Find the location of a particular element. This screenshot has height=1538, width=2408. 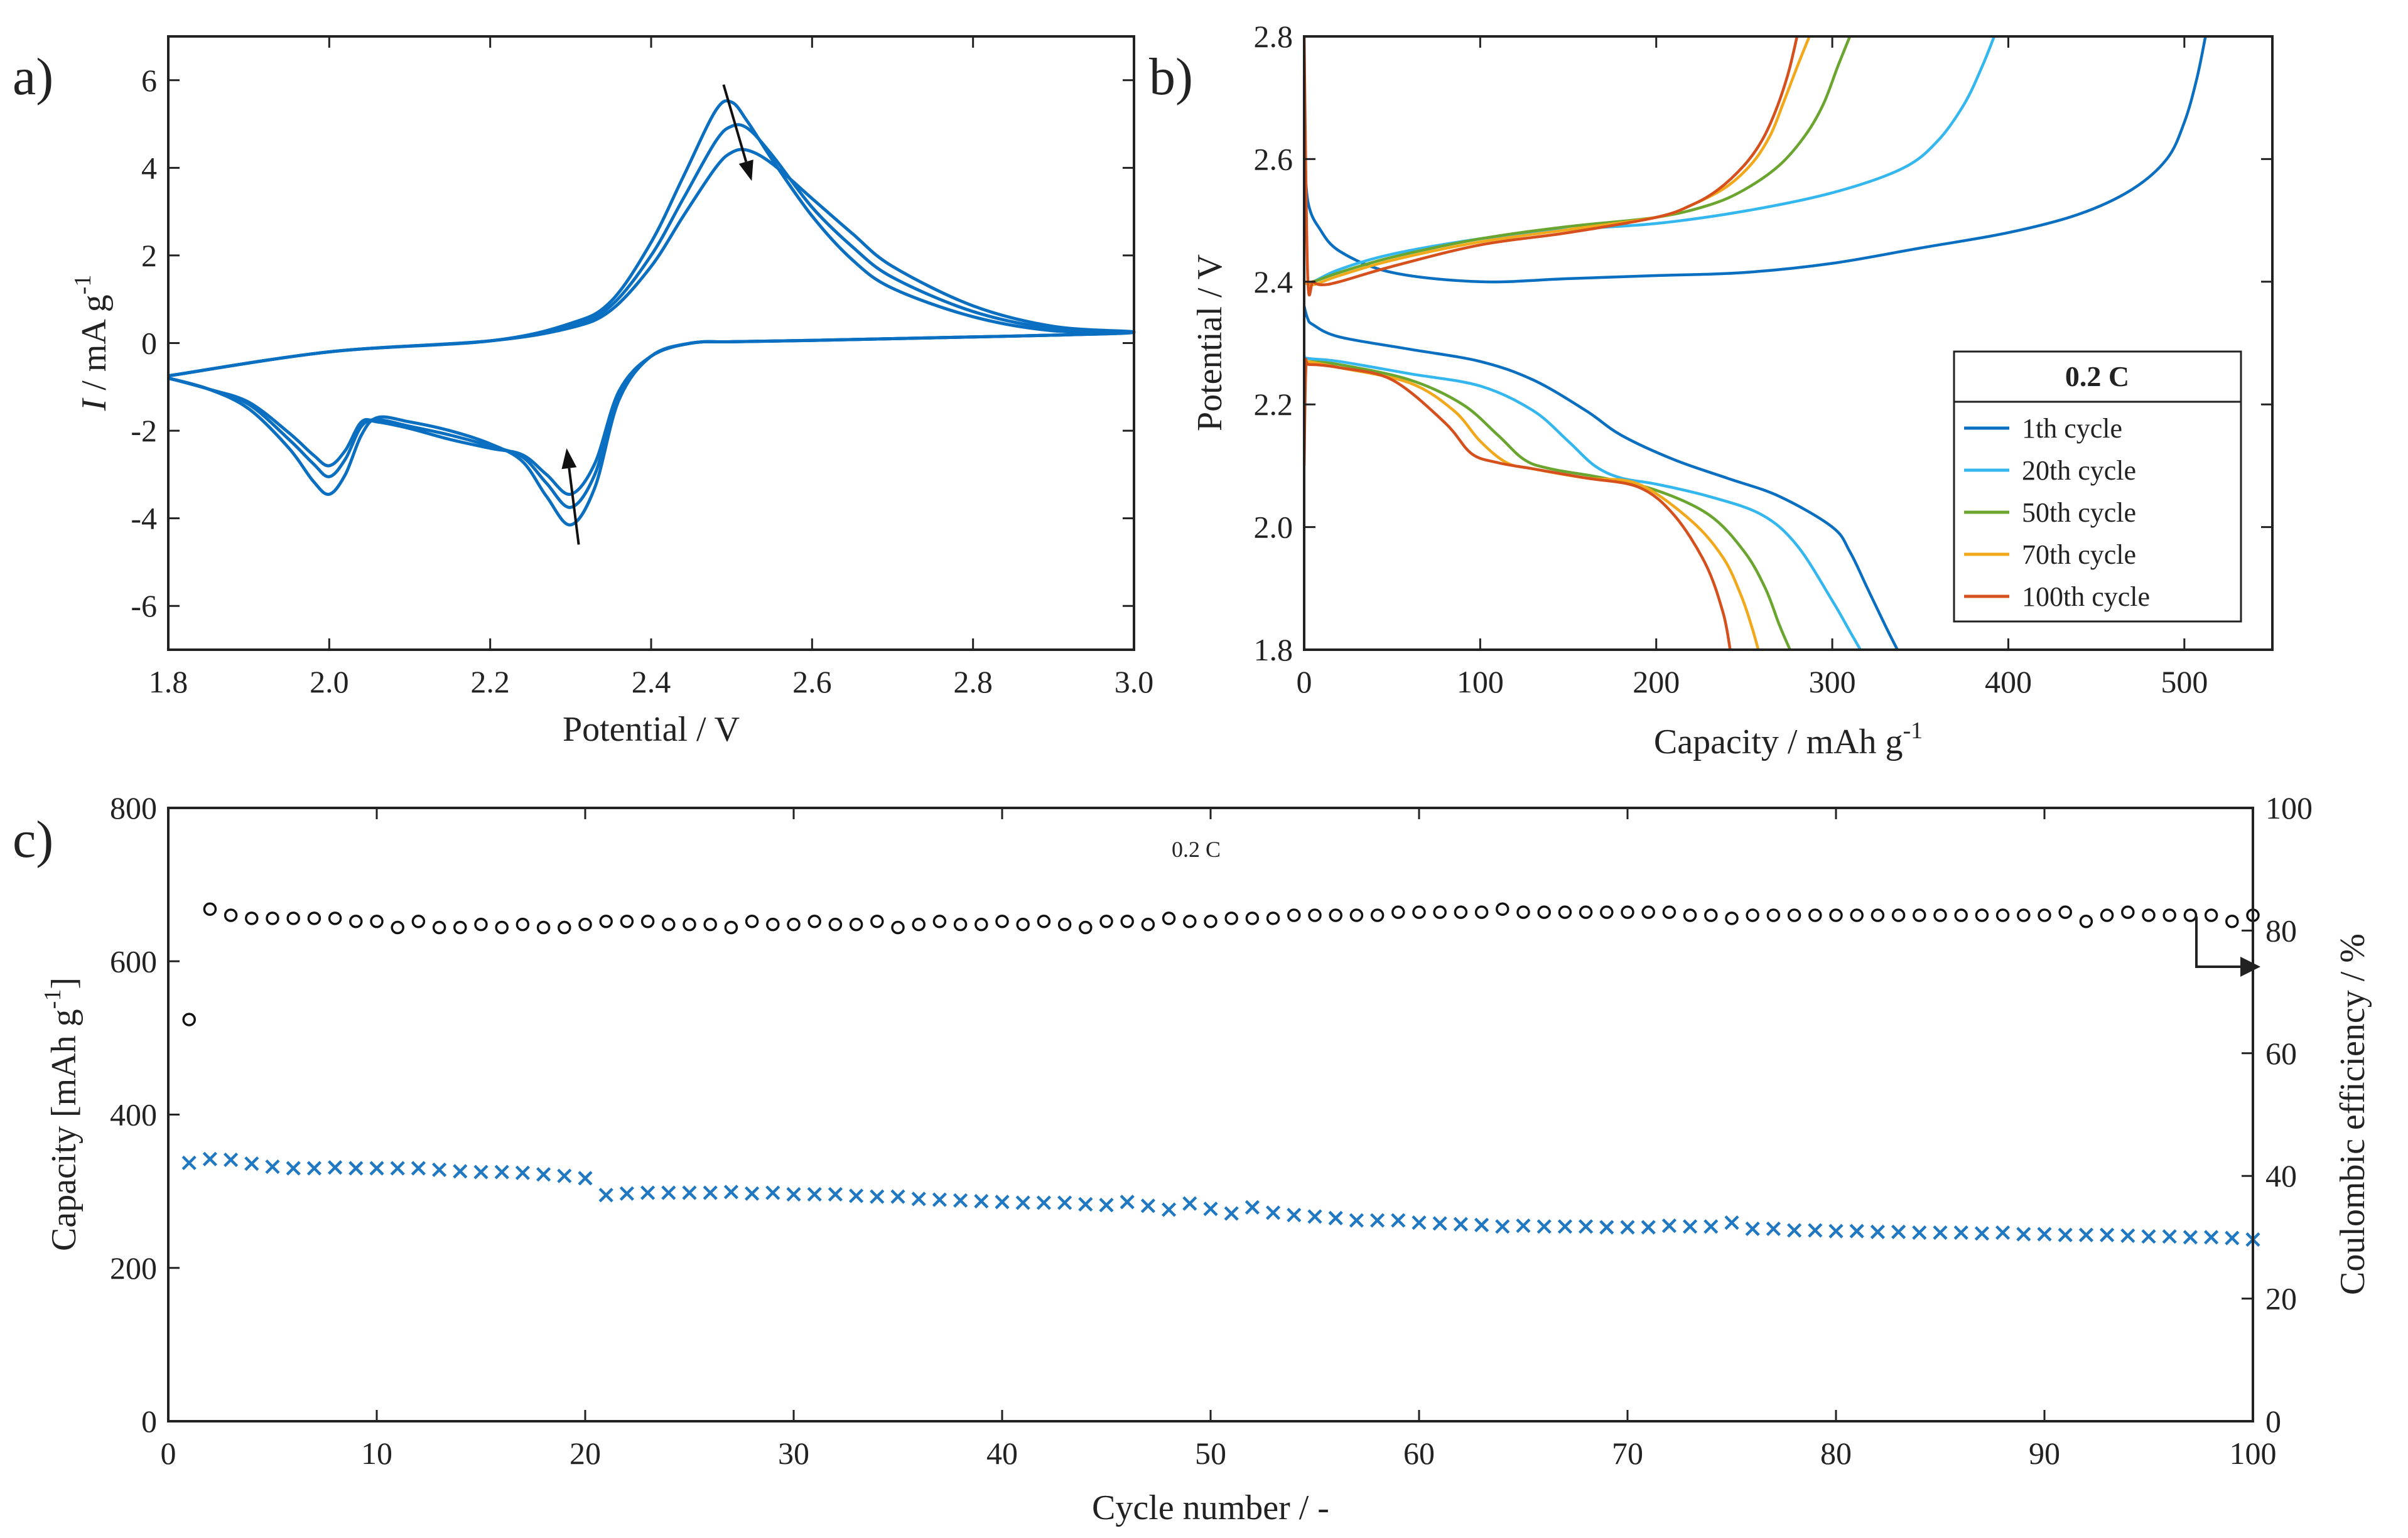

cv-y-label-sup: -1 is located at coordinates (83, 285).